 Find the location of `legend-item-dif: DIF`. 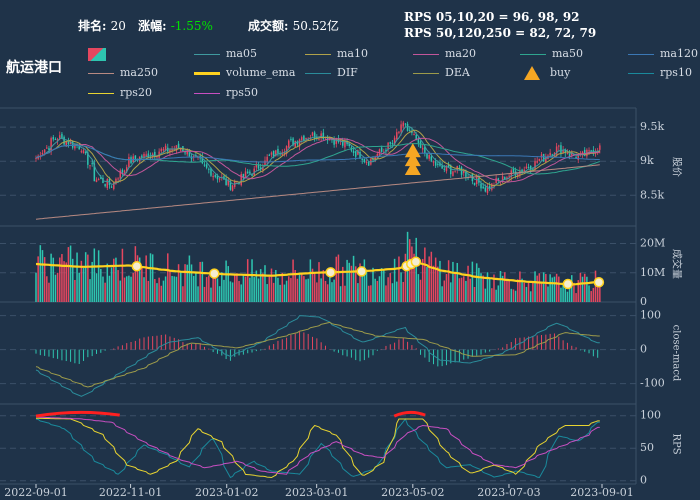

legend-item-dif: DIF is located at coordinates (331, 72).